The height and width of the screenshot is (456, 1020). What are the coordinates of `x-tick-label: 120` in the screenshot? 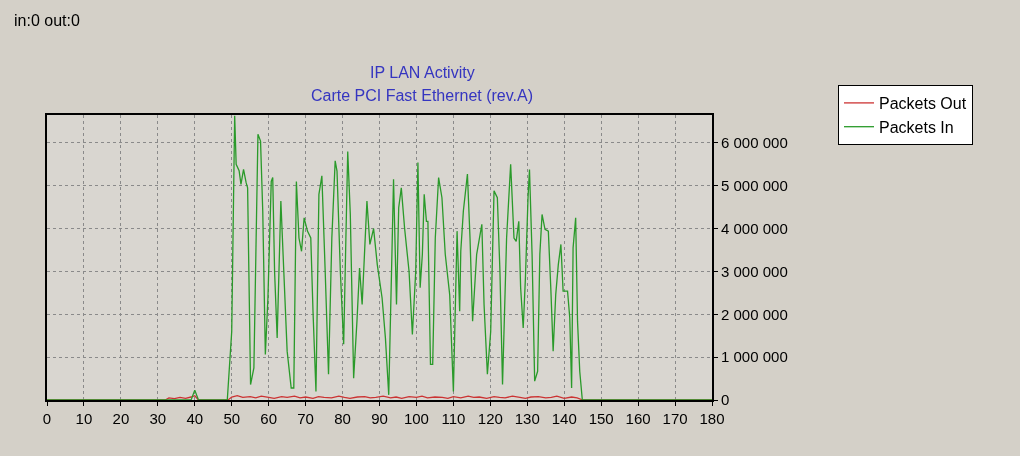 It's located at (490, 418).